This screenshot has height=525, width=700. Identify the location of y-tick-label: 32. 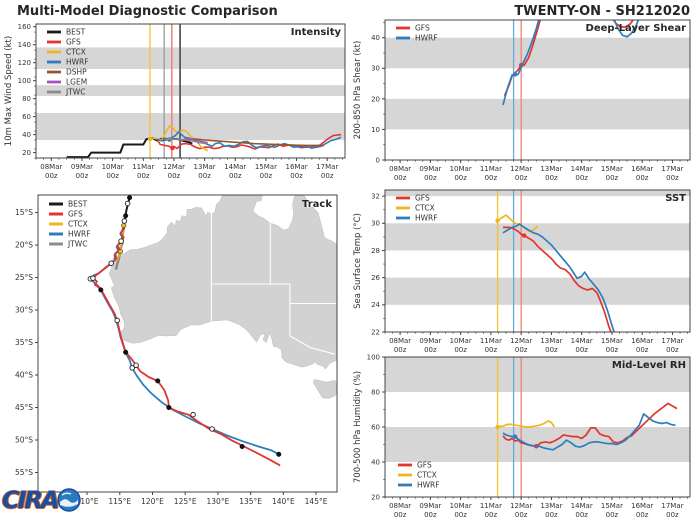
(375, 197).